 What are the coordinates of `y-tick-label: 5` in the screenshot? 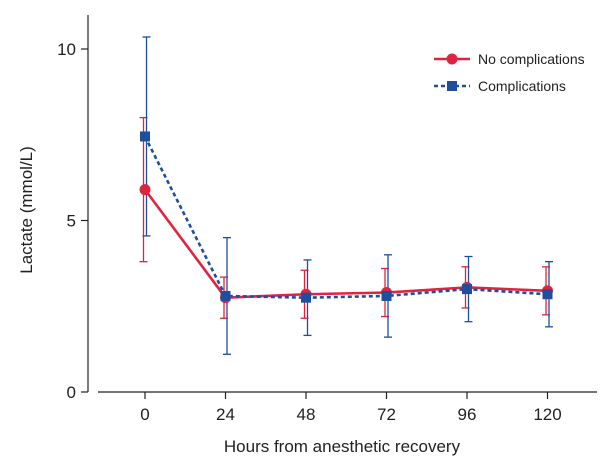 It's located at (71, 221).